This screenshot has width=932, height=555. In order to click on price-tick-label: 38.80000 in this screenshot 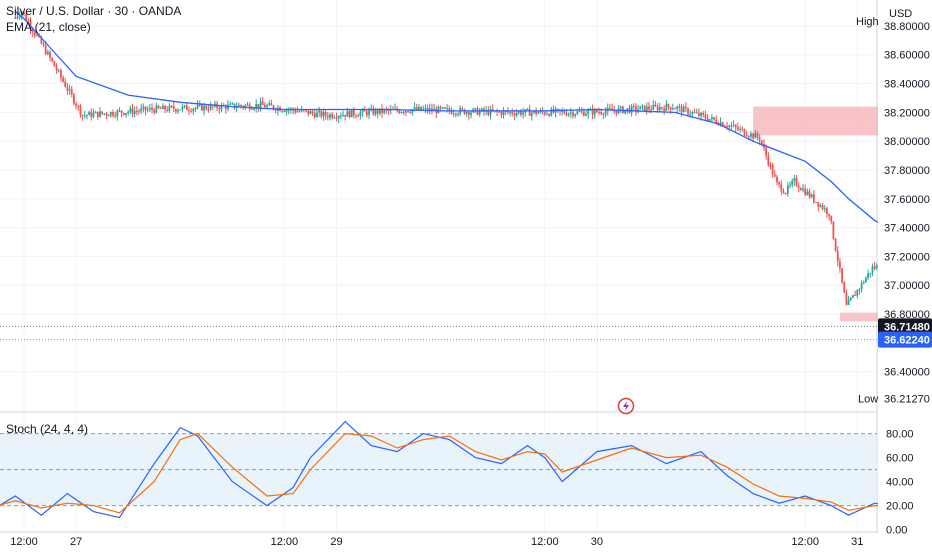, I will do `click(907, 27)`.